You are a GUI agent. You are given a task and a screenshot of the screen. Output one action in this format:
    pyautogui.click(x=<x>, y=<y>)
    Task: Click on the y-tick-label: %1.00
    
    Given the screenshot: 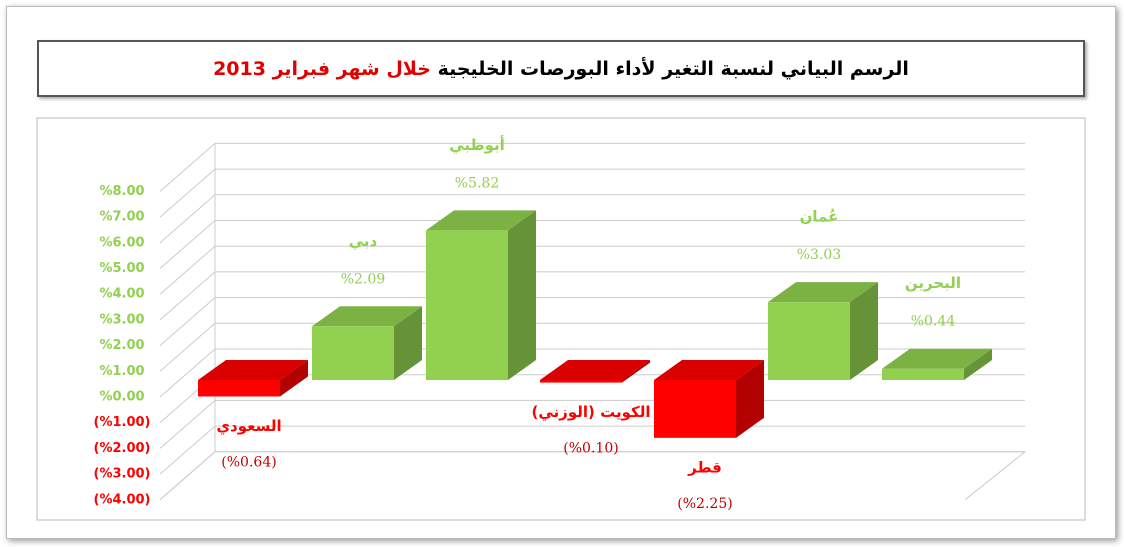 What is the action you would take?
    pyautogui.click(x=121, y=371)
    